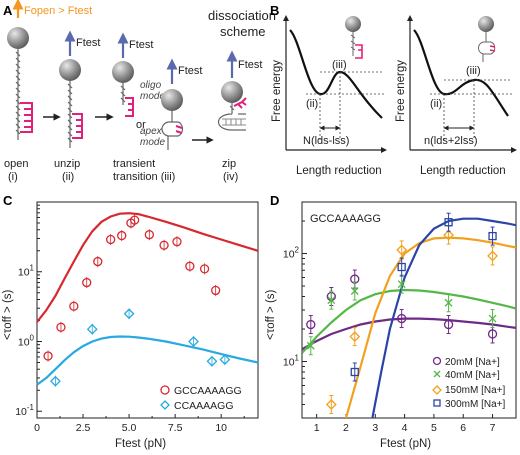  What do you see at coordinates (339, 65) in the screenshot?
I see `state-iii-left: (iii)` at bounding box center [339, 65].